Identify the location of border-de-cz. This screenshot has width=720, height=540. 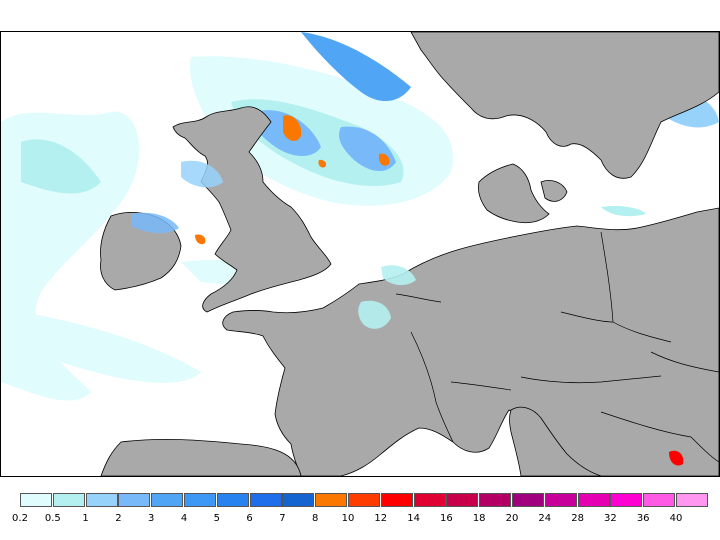
(616, 327).